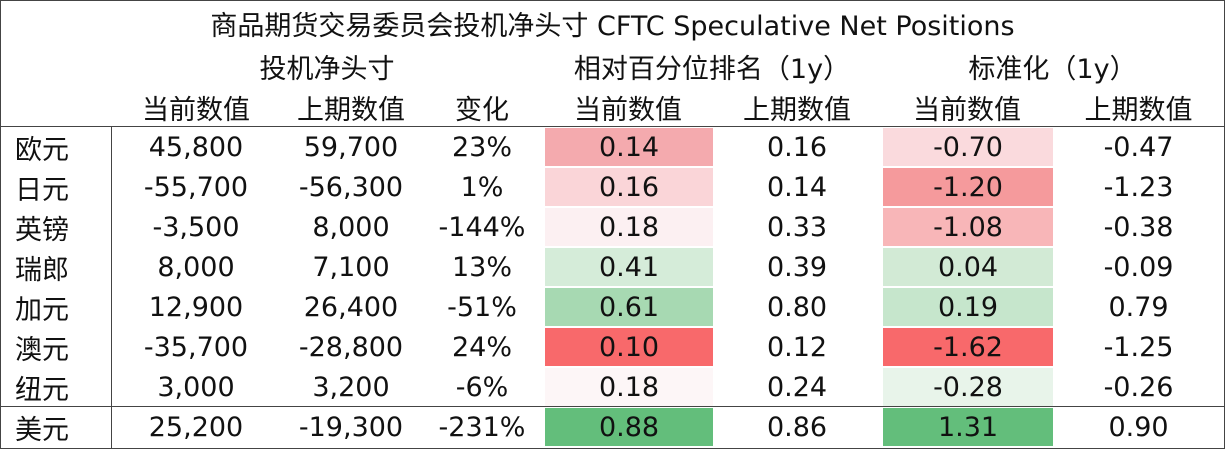  I want to click on cell-value: -0.28, so click(968, 387).